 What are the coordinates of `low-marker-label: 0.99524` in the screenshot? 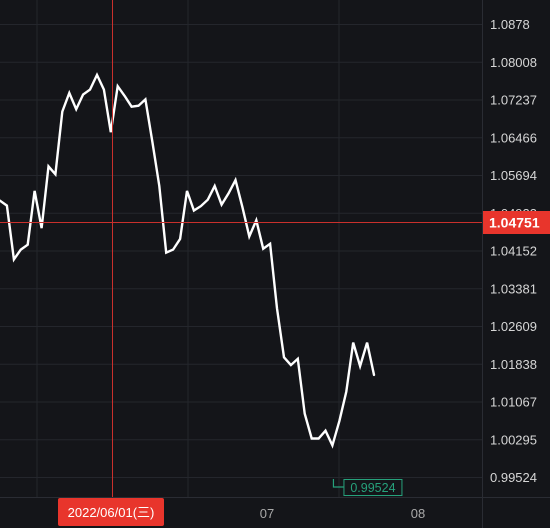 It's located at (372, 488).